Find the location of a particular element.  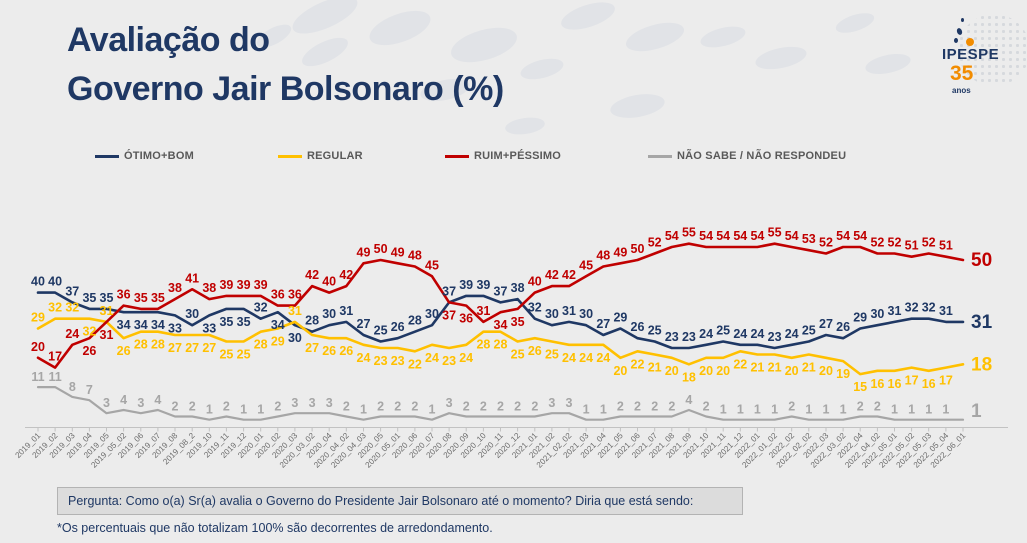

series-line-regular is located at coordinates (500, 346).